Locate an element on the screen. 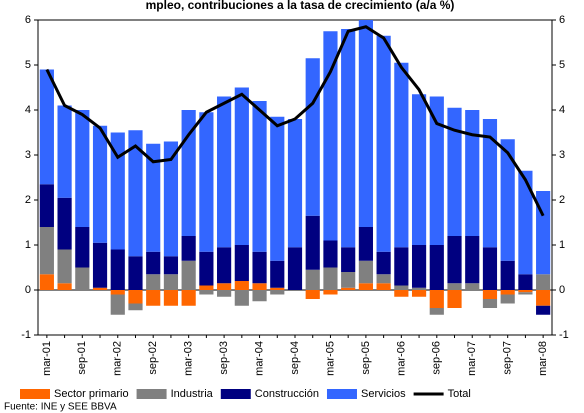 This screenshot has height=413, width=584. x-tick-label: sep-03 is located at coordinates (224, 358).